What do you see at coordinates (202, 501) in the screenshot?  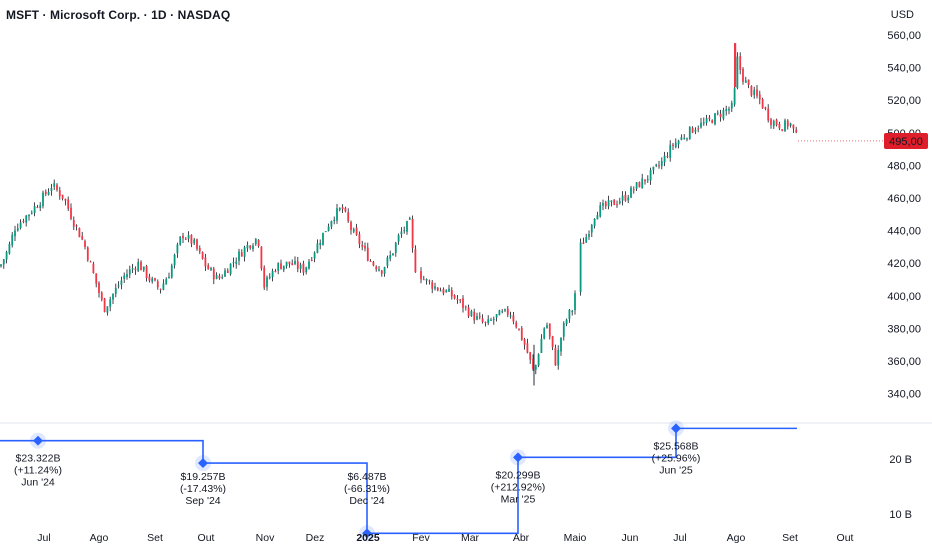 I see `earnings-date-label: Sep '24` at bounding box center [202, 501].